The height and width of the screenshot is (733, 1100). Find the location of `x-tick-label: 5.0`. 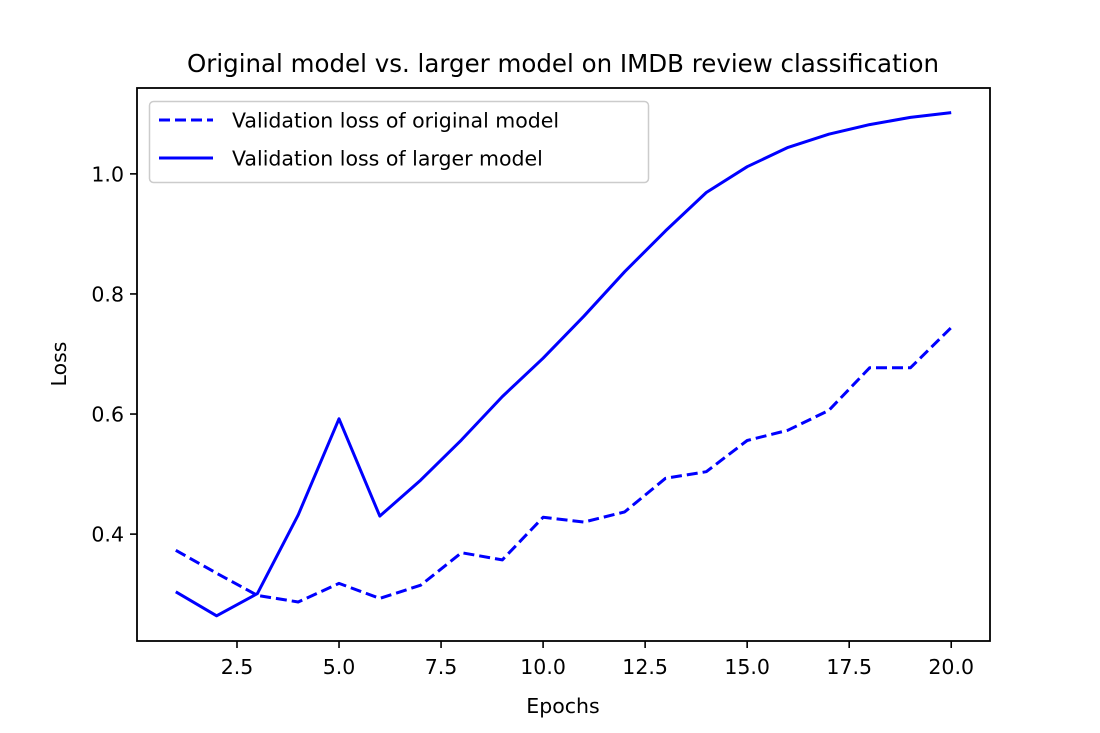

x-tick-label: 5.0 is located at coordinates (339, 667).